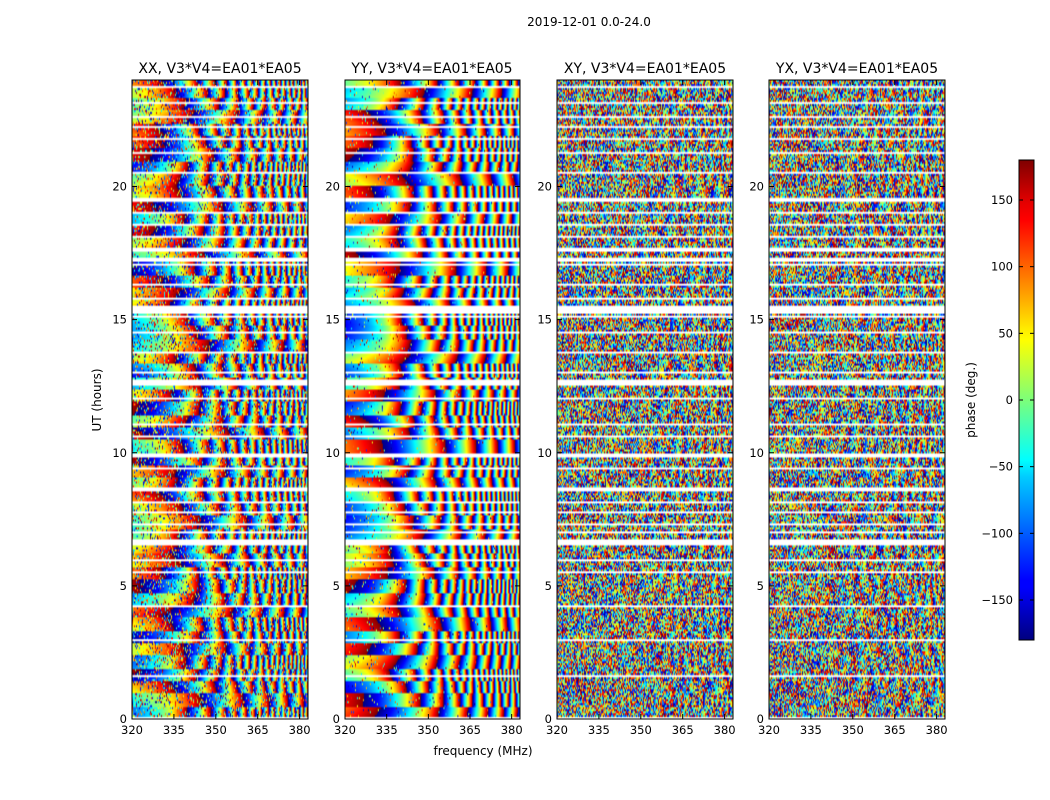 This screenshot has height=800, width=1050. Describe the element at coordinates (431, 69) in the screenshot. I see `panel-title: YY, V3*V4=EA01*EA05` at that location.